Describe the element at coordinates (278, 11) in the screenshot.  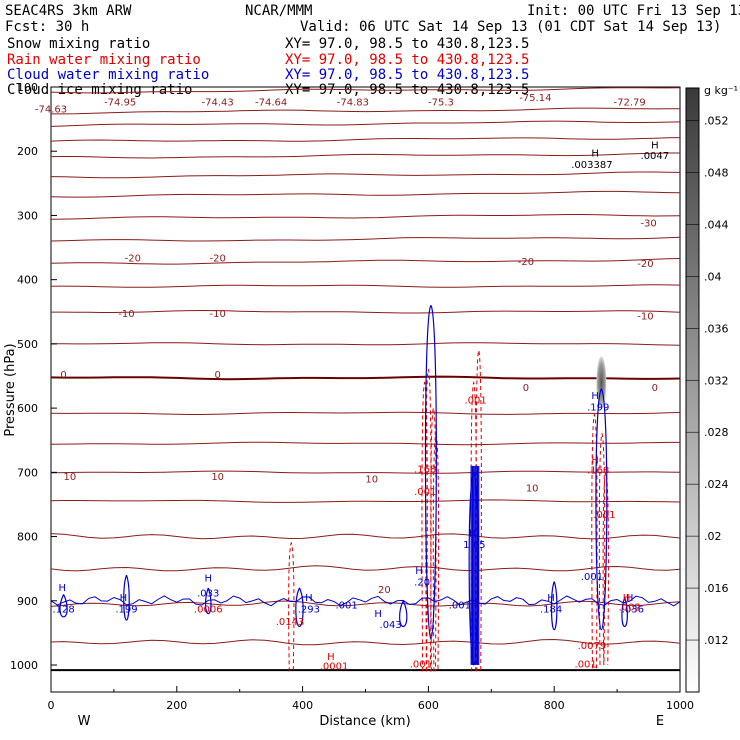
I see `center-title: NCAR/MMM` at that location.